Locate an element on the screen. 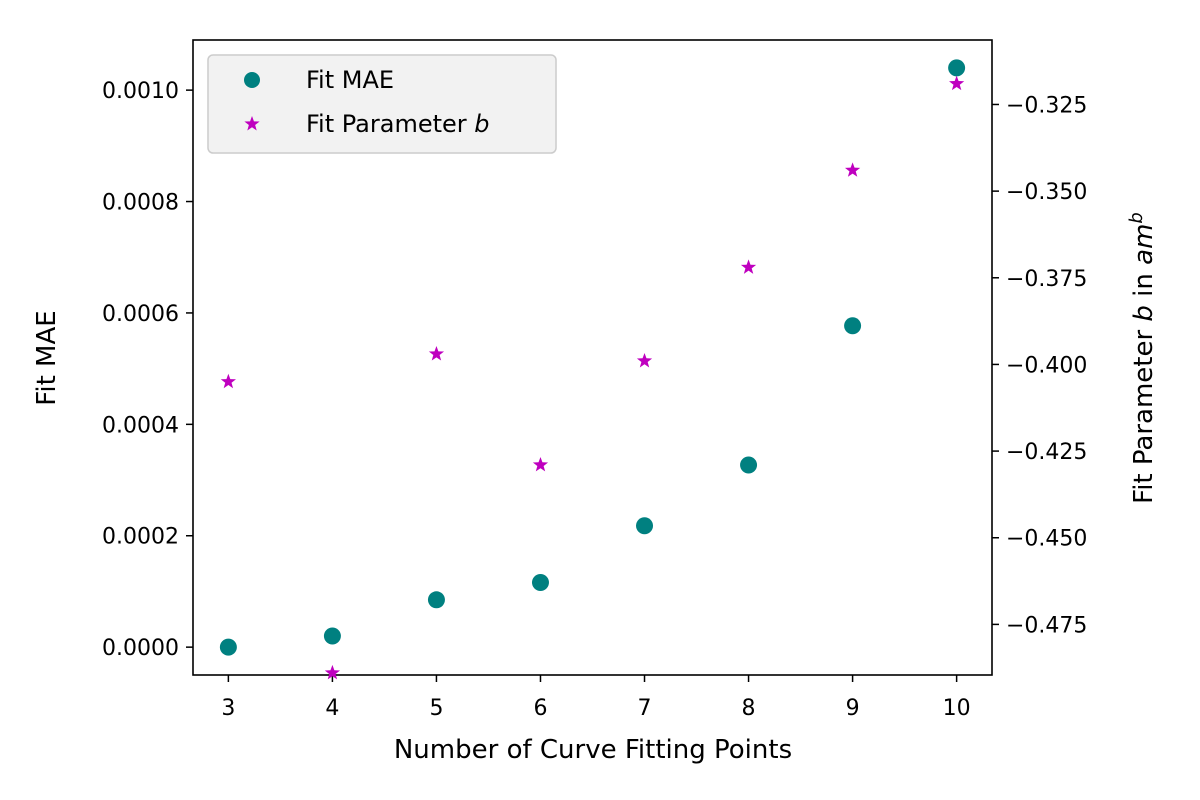  left-y-tick-label: 0.0010 is located at coordinates (140, 91).